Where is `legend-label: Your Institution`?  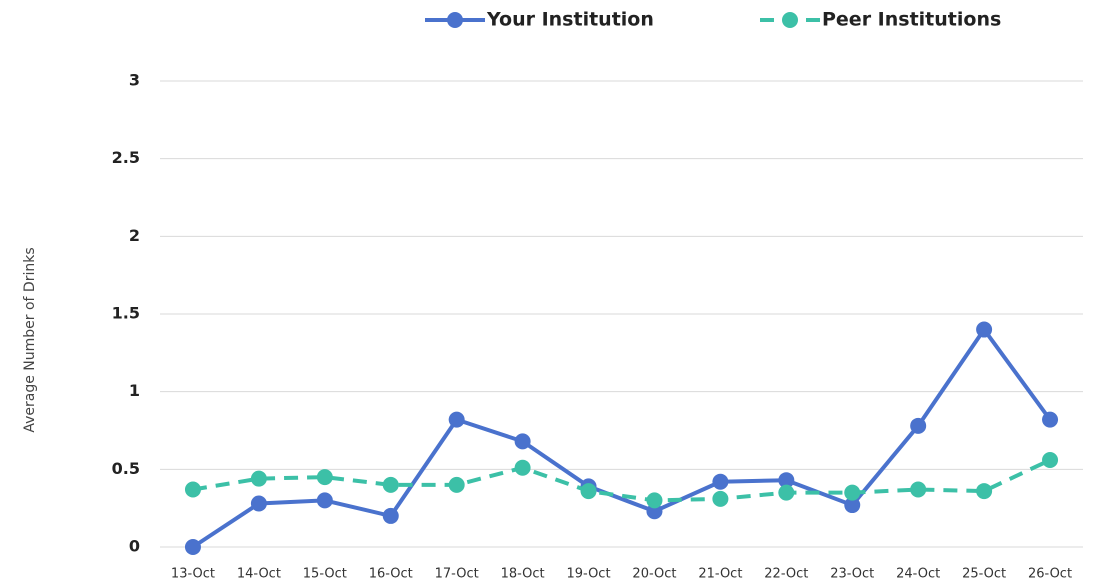
legend-label: Your Institution is located at coordinates (570, 20).